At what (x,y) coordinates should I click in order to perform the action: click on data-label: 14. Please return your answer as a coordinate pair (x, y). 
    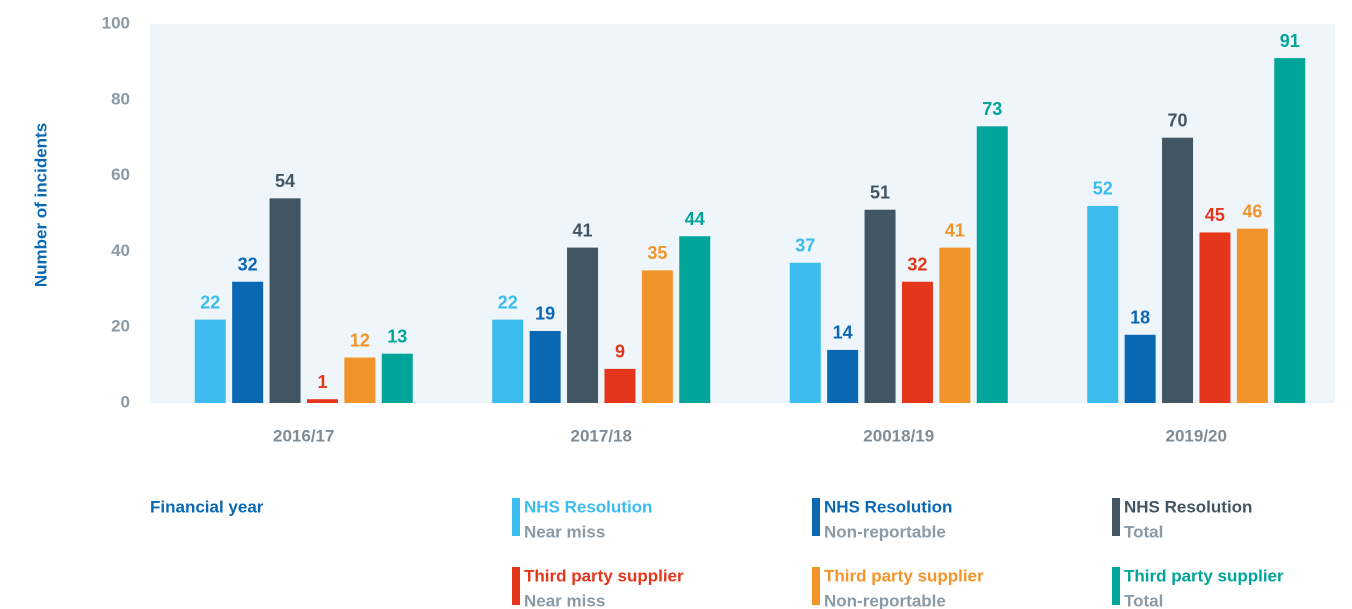
    Looking at the image, I should click on (843, 333).